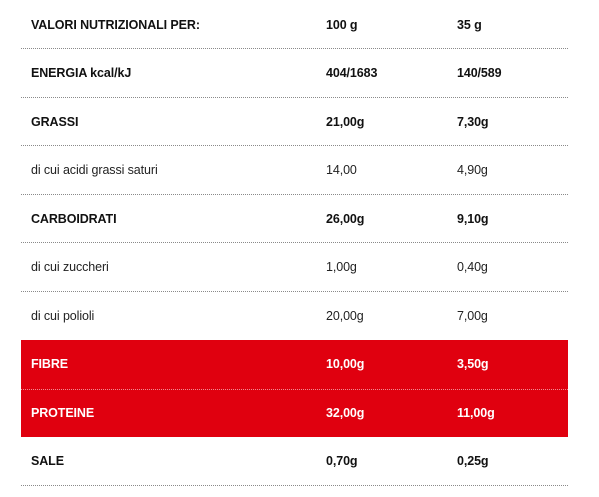 This screenshot has height=497, width=599. I want to click on row-value-100g: 14,00, so click(341, 170).